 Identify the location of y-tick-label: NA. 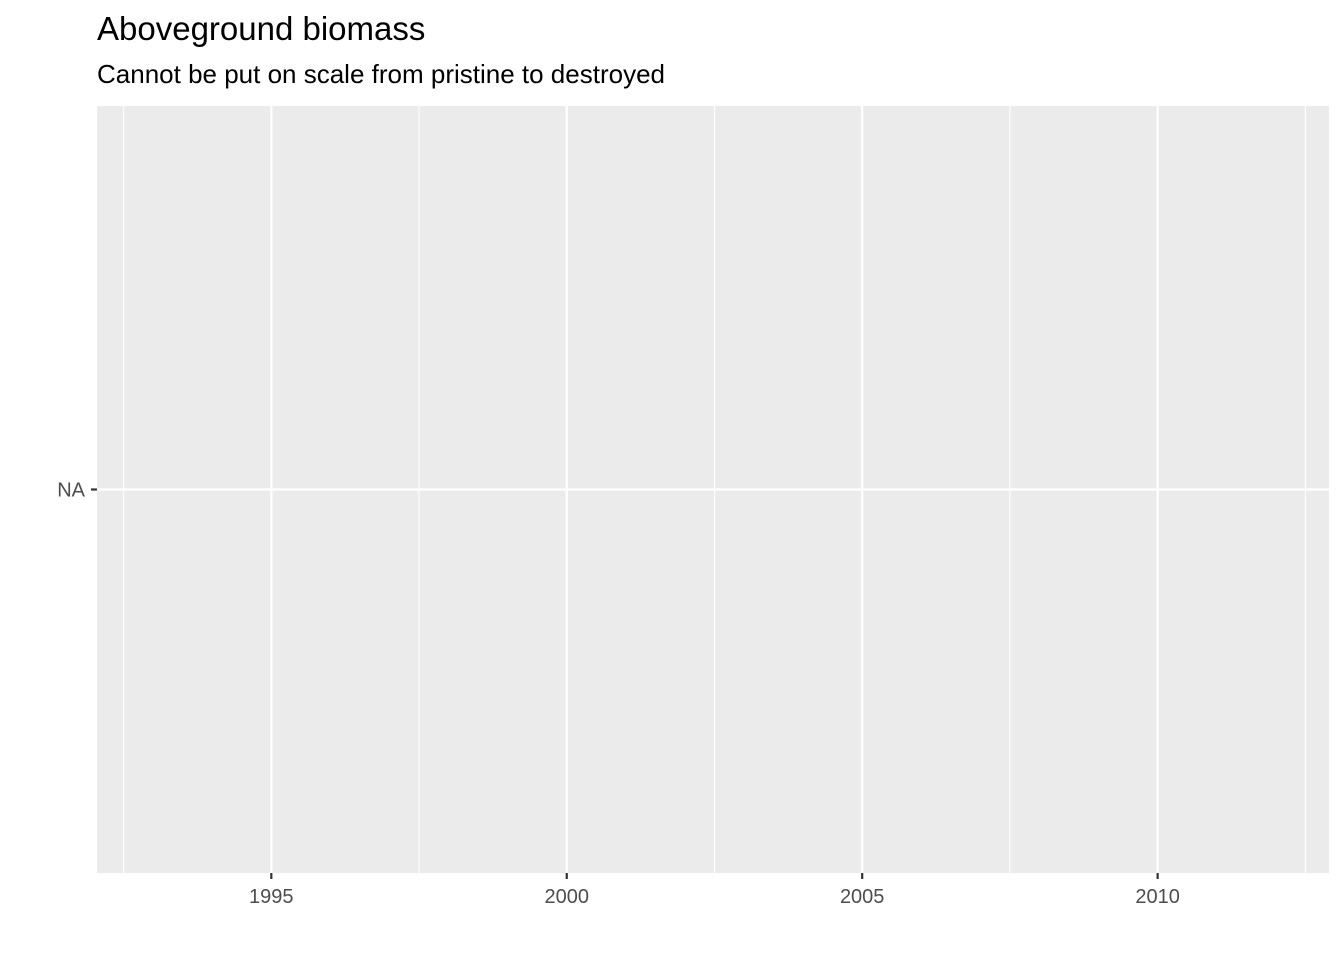
(71, 491).